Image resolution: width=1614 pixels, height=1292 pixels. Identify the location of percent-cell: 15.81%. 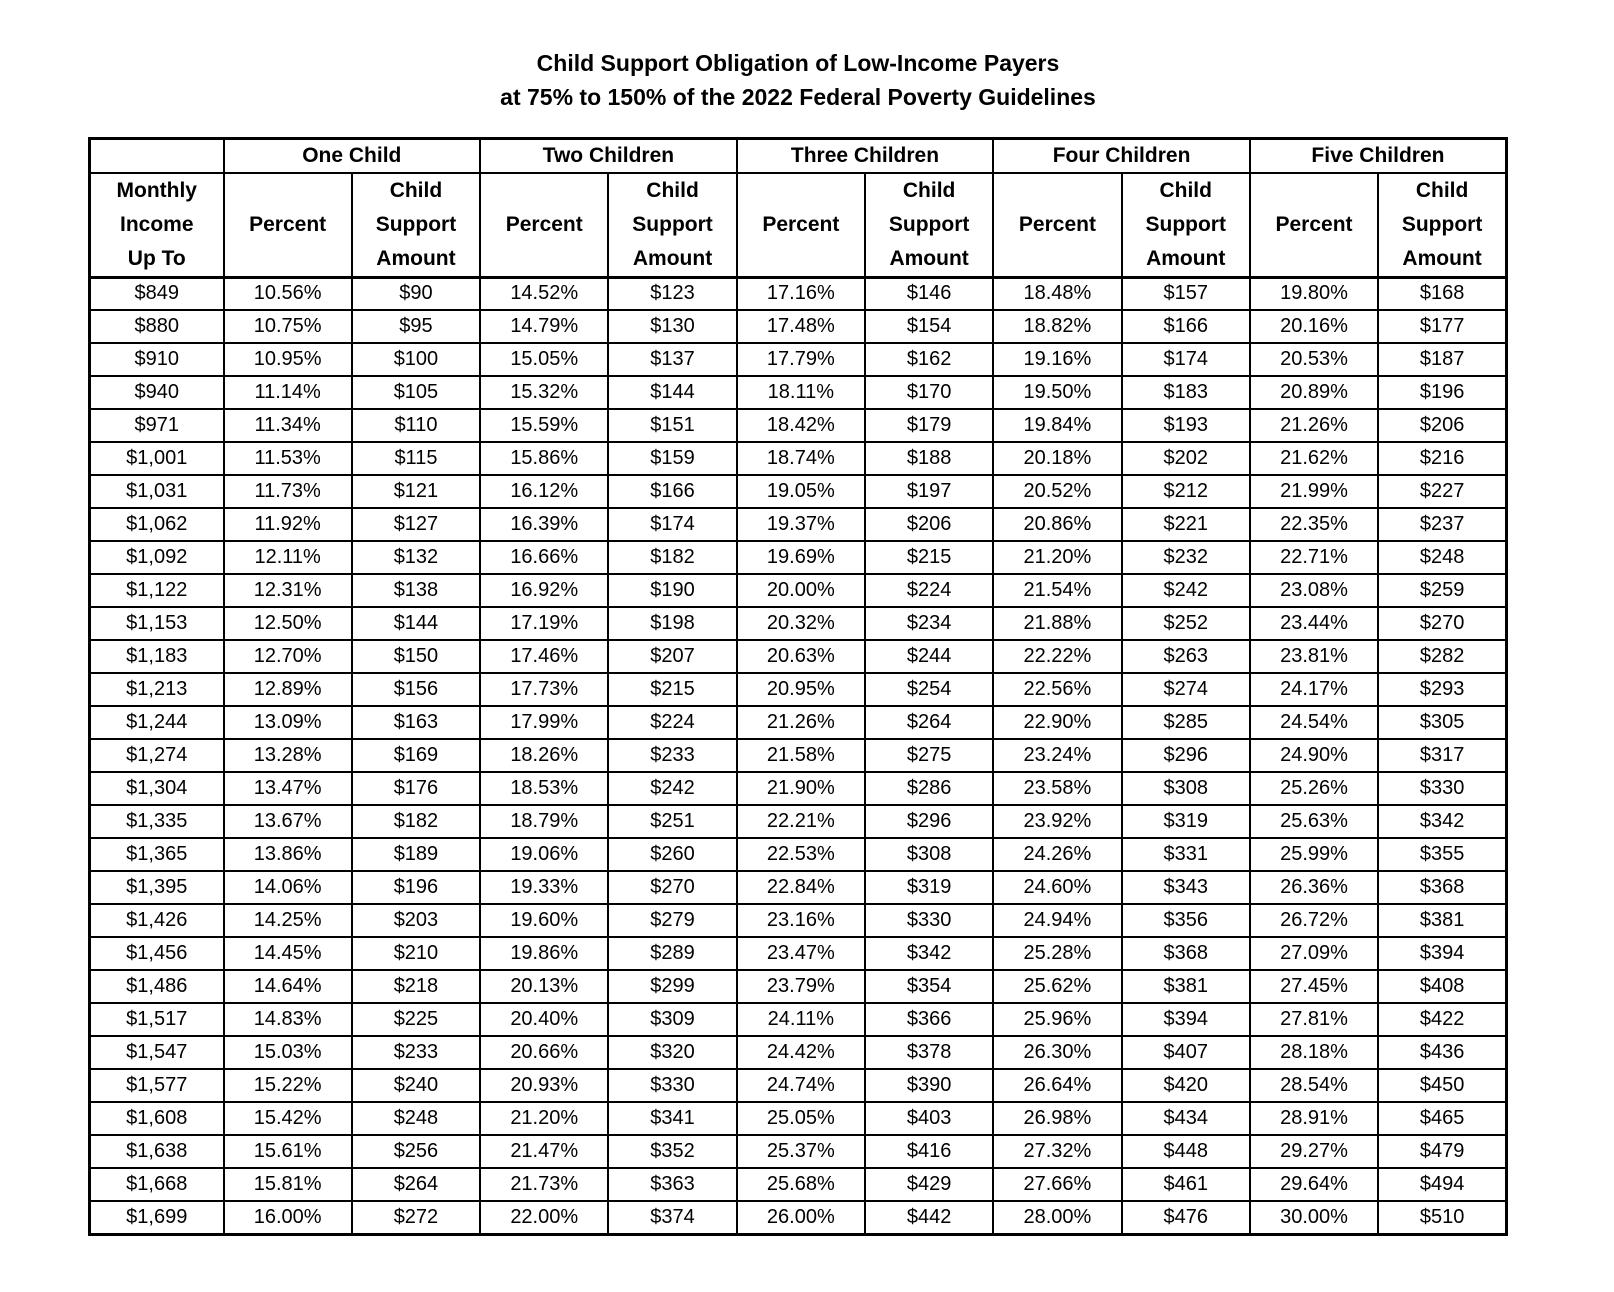
(287, 1184).